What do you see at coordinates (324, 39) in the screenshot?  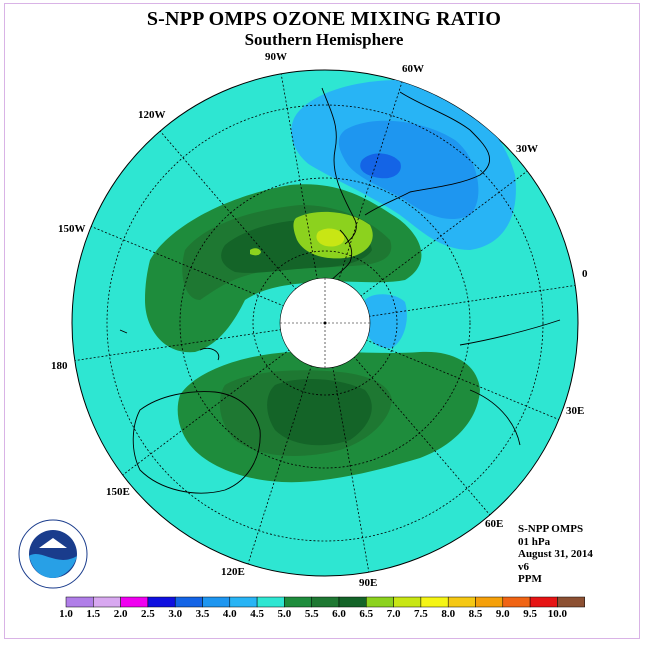 I see `map-subtitle: Southern Hemisphere` at bounding box center [324, 39].